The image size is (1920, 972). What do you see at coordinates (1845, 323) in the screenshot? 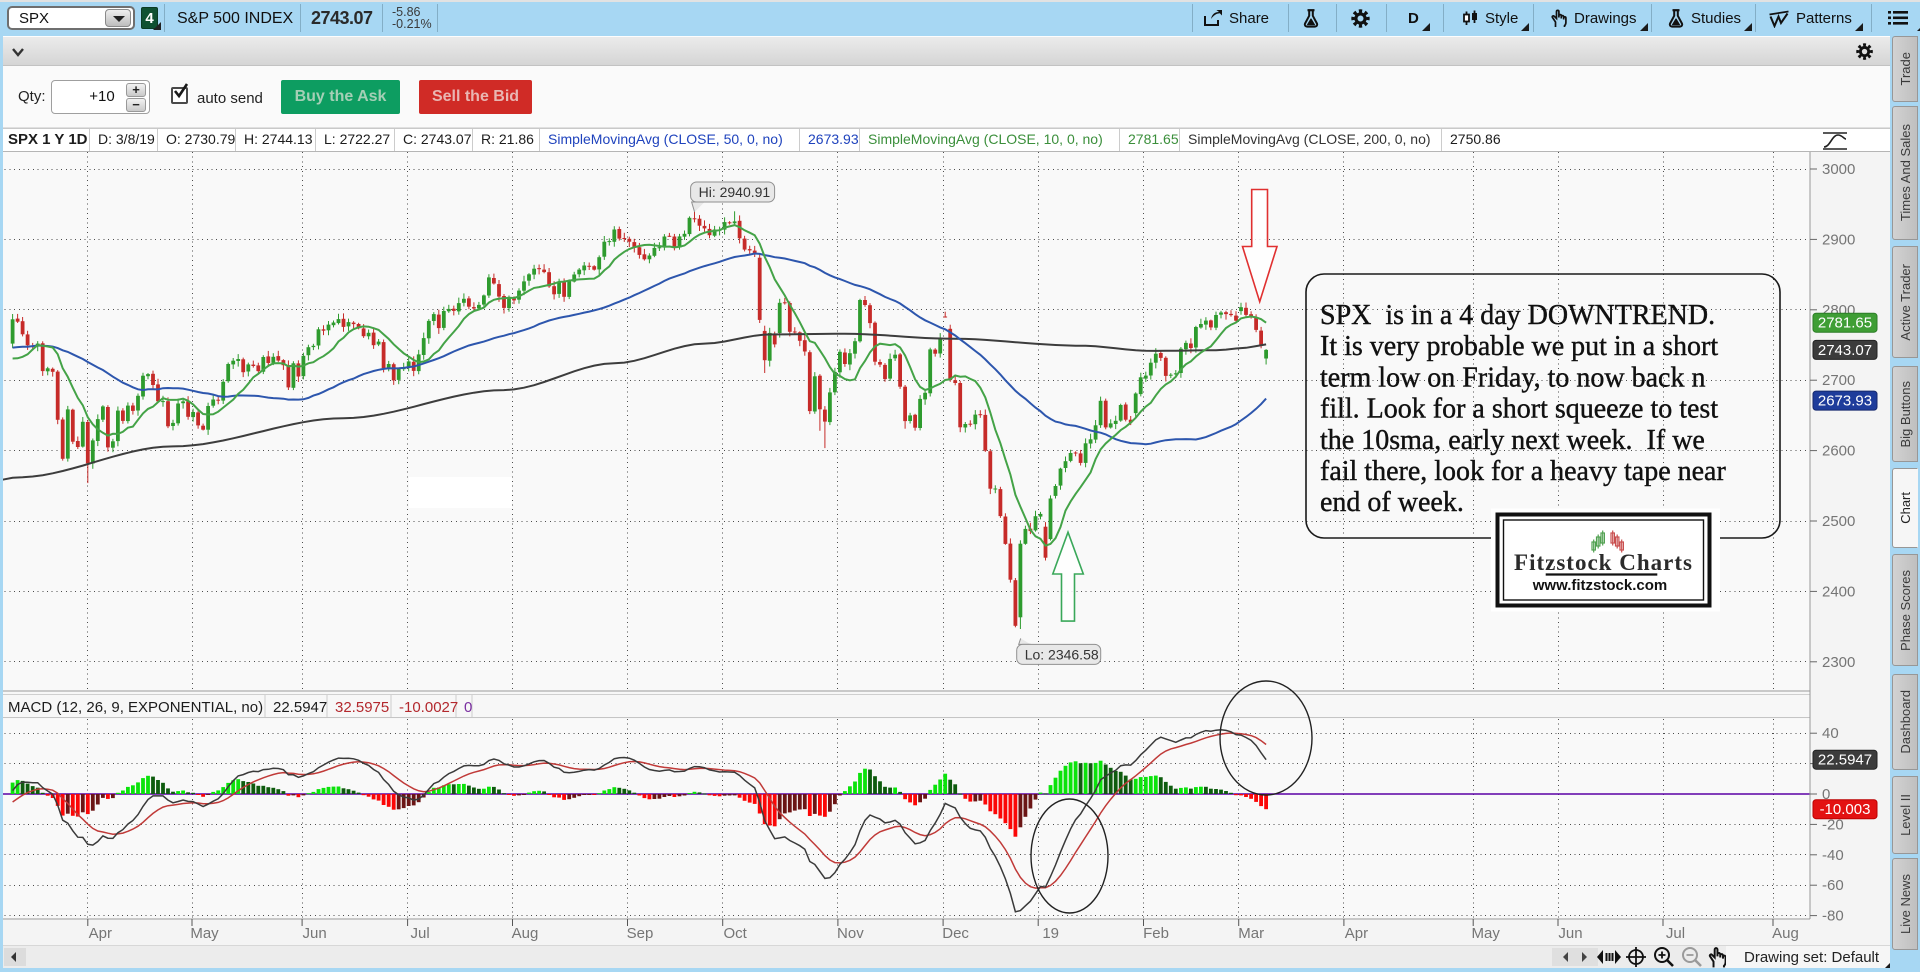
I see `svg-text: 2781.65` at bounding box center [1845, 323].